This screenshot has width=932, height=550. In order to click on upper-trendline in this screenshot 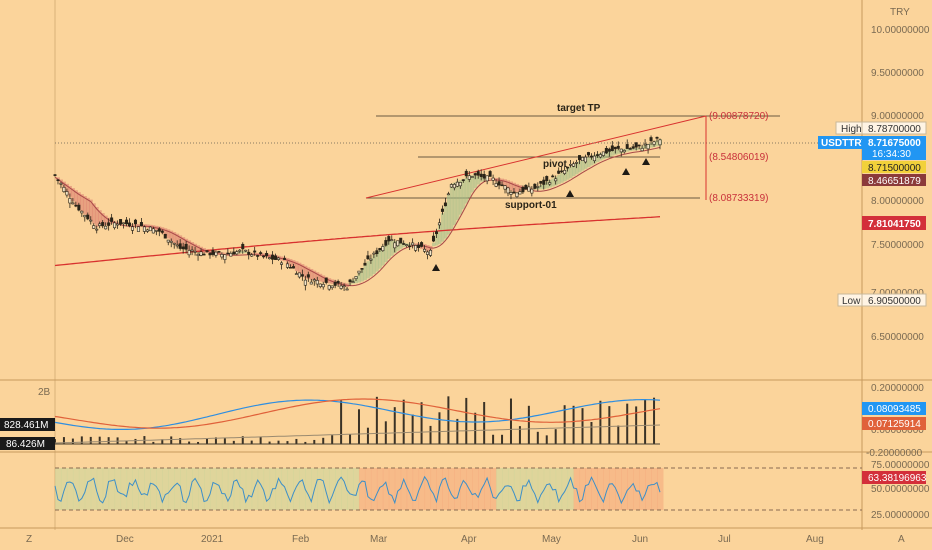, I will do `click(536, 157)`.